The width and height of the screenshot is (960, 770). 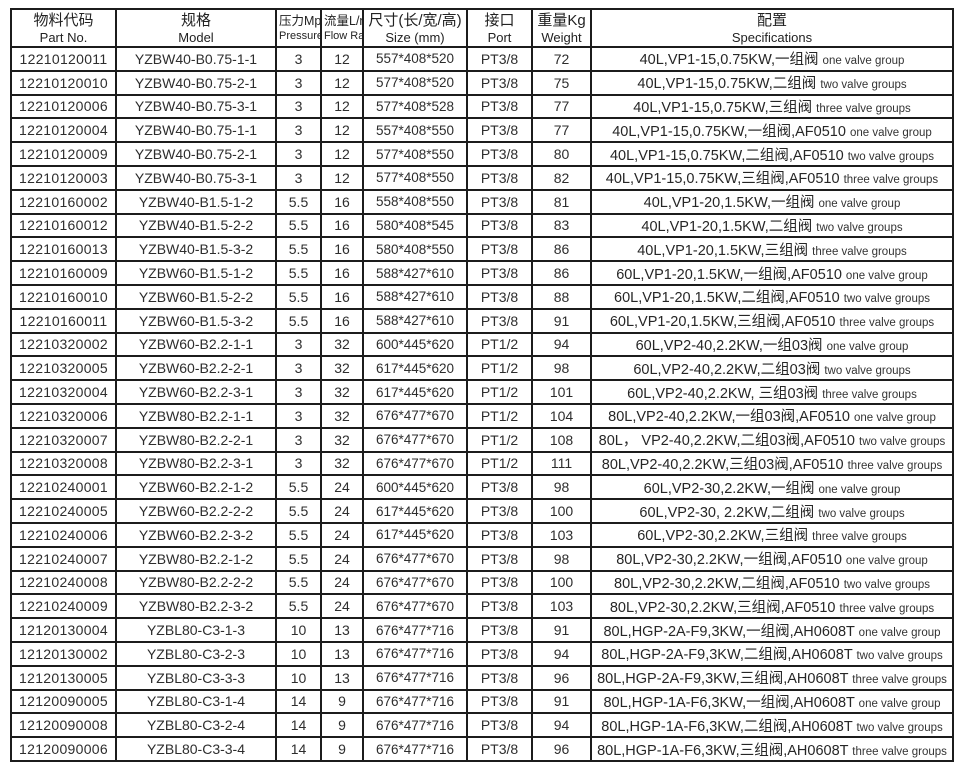 I want to click on cell-flow-rate: 12, so click(x=342, y=82).